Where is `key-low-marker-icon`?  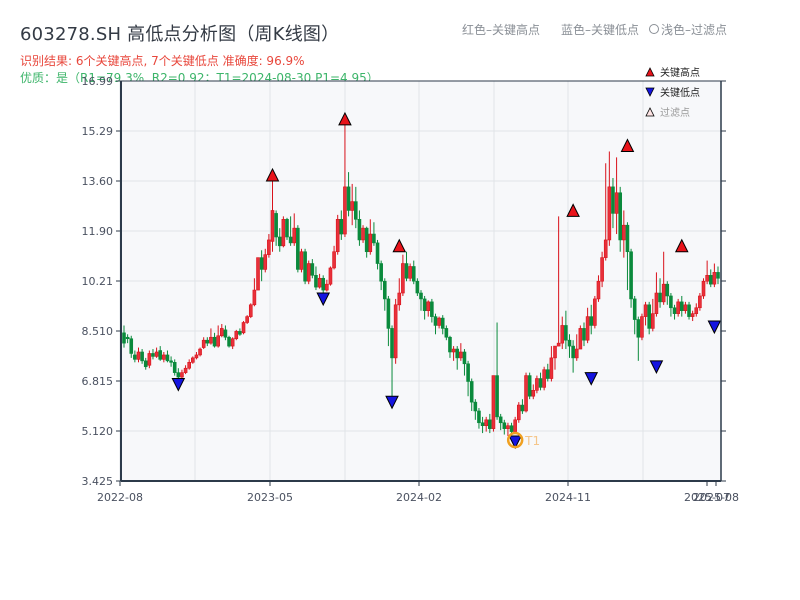
key-low-marker-icon is located at coordinates (515, 442).